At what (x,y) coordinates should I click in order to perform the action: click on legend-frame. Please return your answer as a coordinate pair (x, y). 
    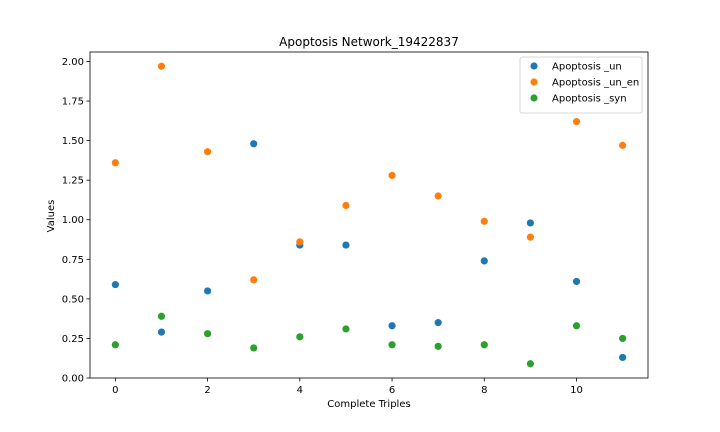
    Looking at the image, I should click on (581, 85).